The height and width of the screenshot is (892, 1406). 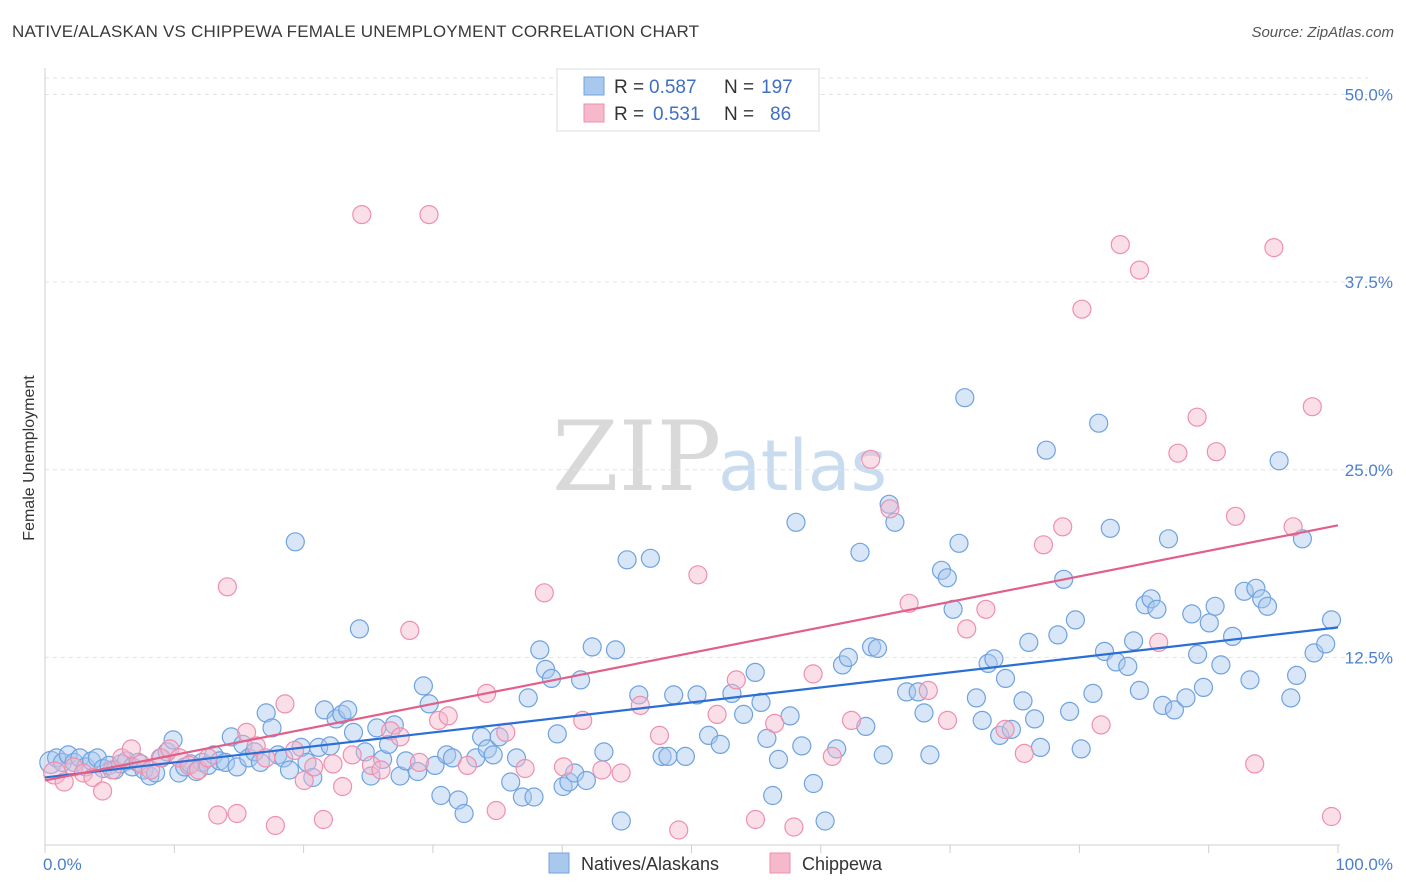 I want to click on legend-swatch-chippewa, so click(x=594, y=113).